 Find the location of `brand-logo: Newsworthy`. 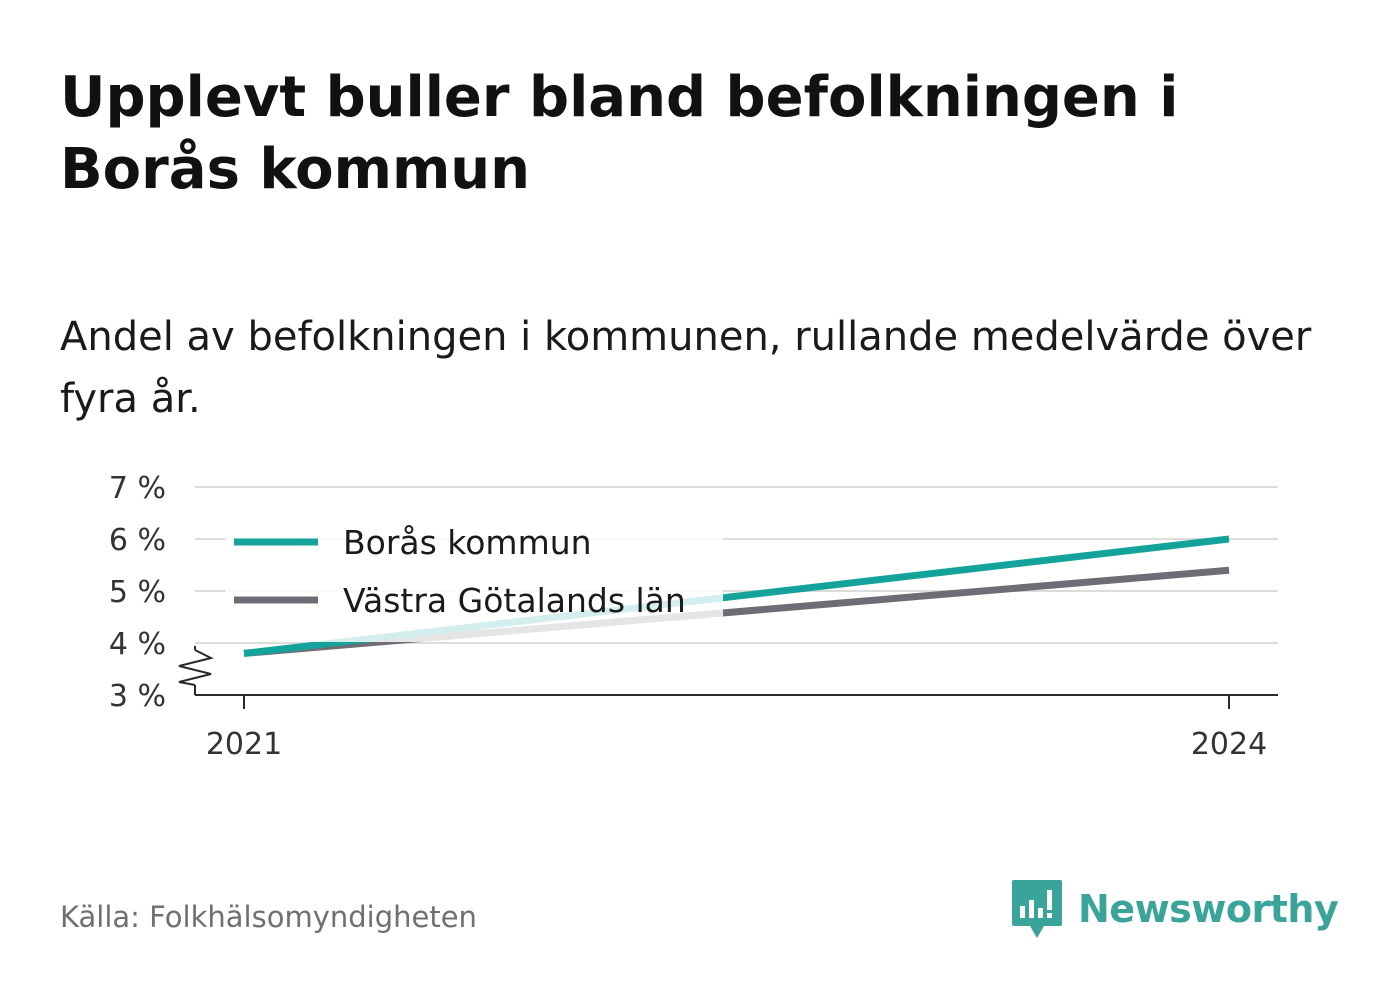

brand-logo: Newsworthy is located at coordinates (1174, 909).